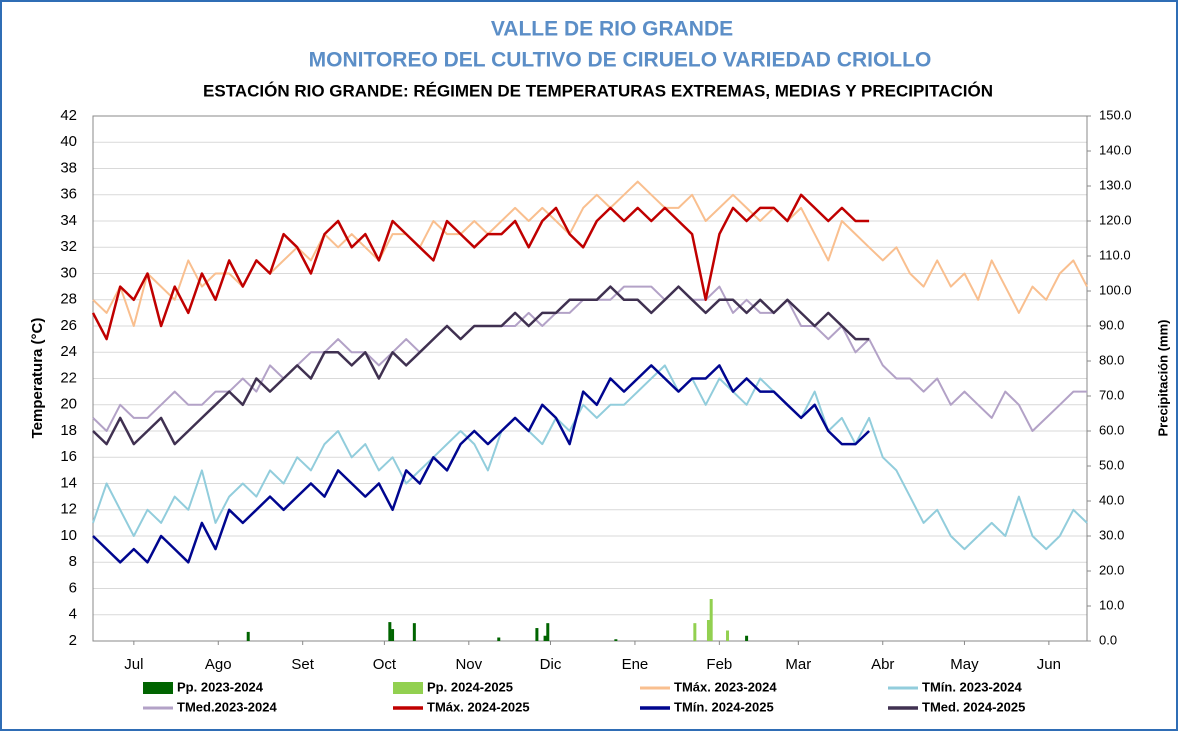 The width and height of the screenshot is (1178, 731). What do you see at coordinates (468, 664) in the screenshot?
I see `x-tick-label: Nov` at bounding box center [468, 664].